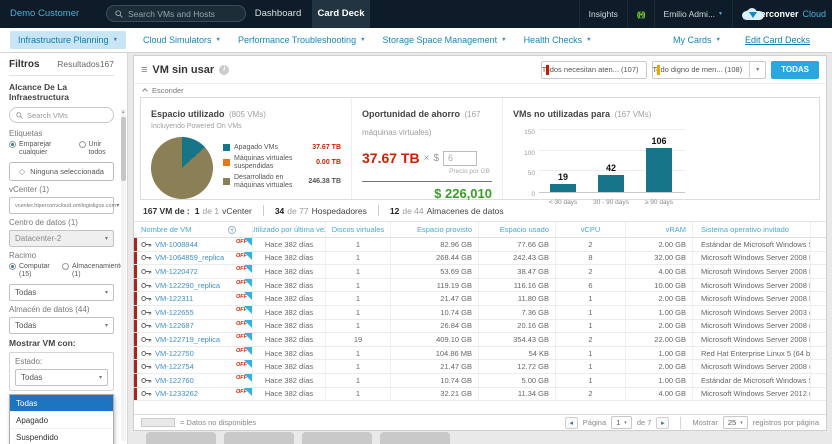 Image resolution: width=832 pixels, height=444 pixels. Describe the element at coordinates (777, 40) in the screenshot. I see `edit-card-decks-link: Edit Card Decks` at that location.